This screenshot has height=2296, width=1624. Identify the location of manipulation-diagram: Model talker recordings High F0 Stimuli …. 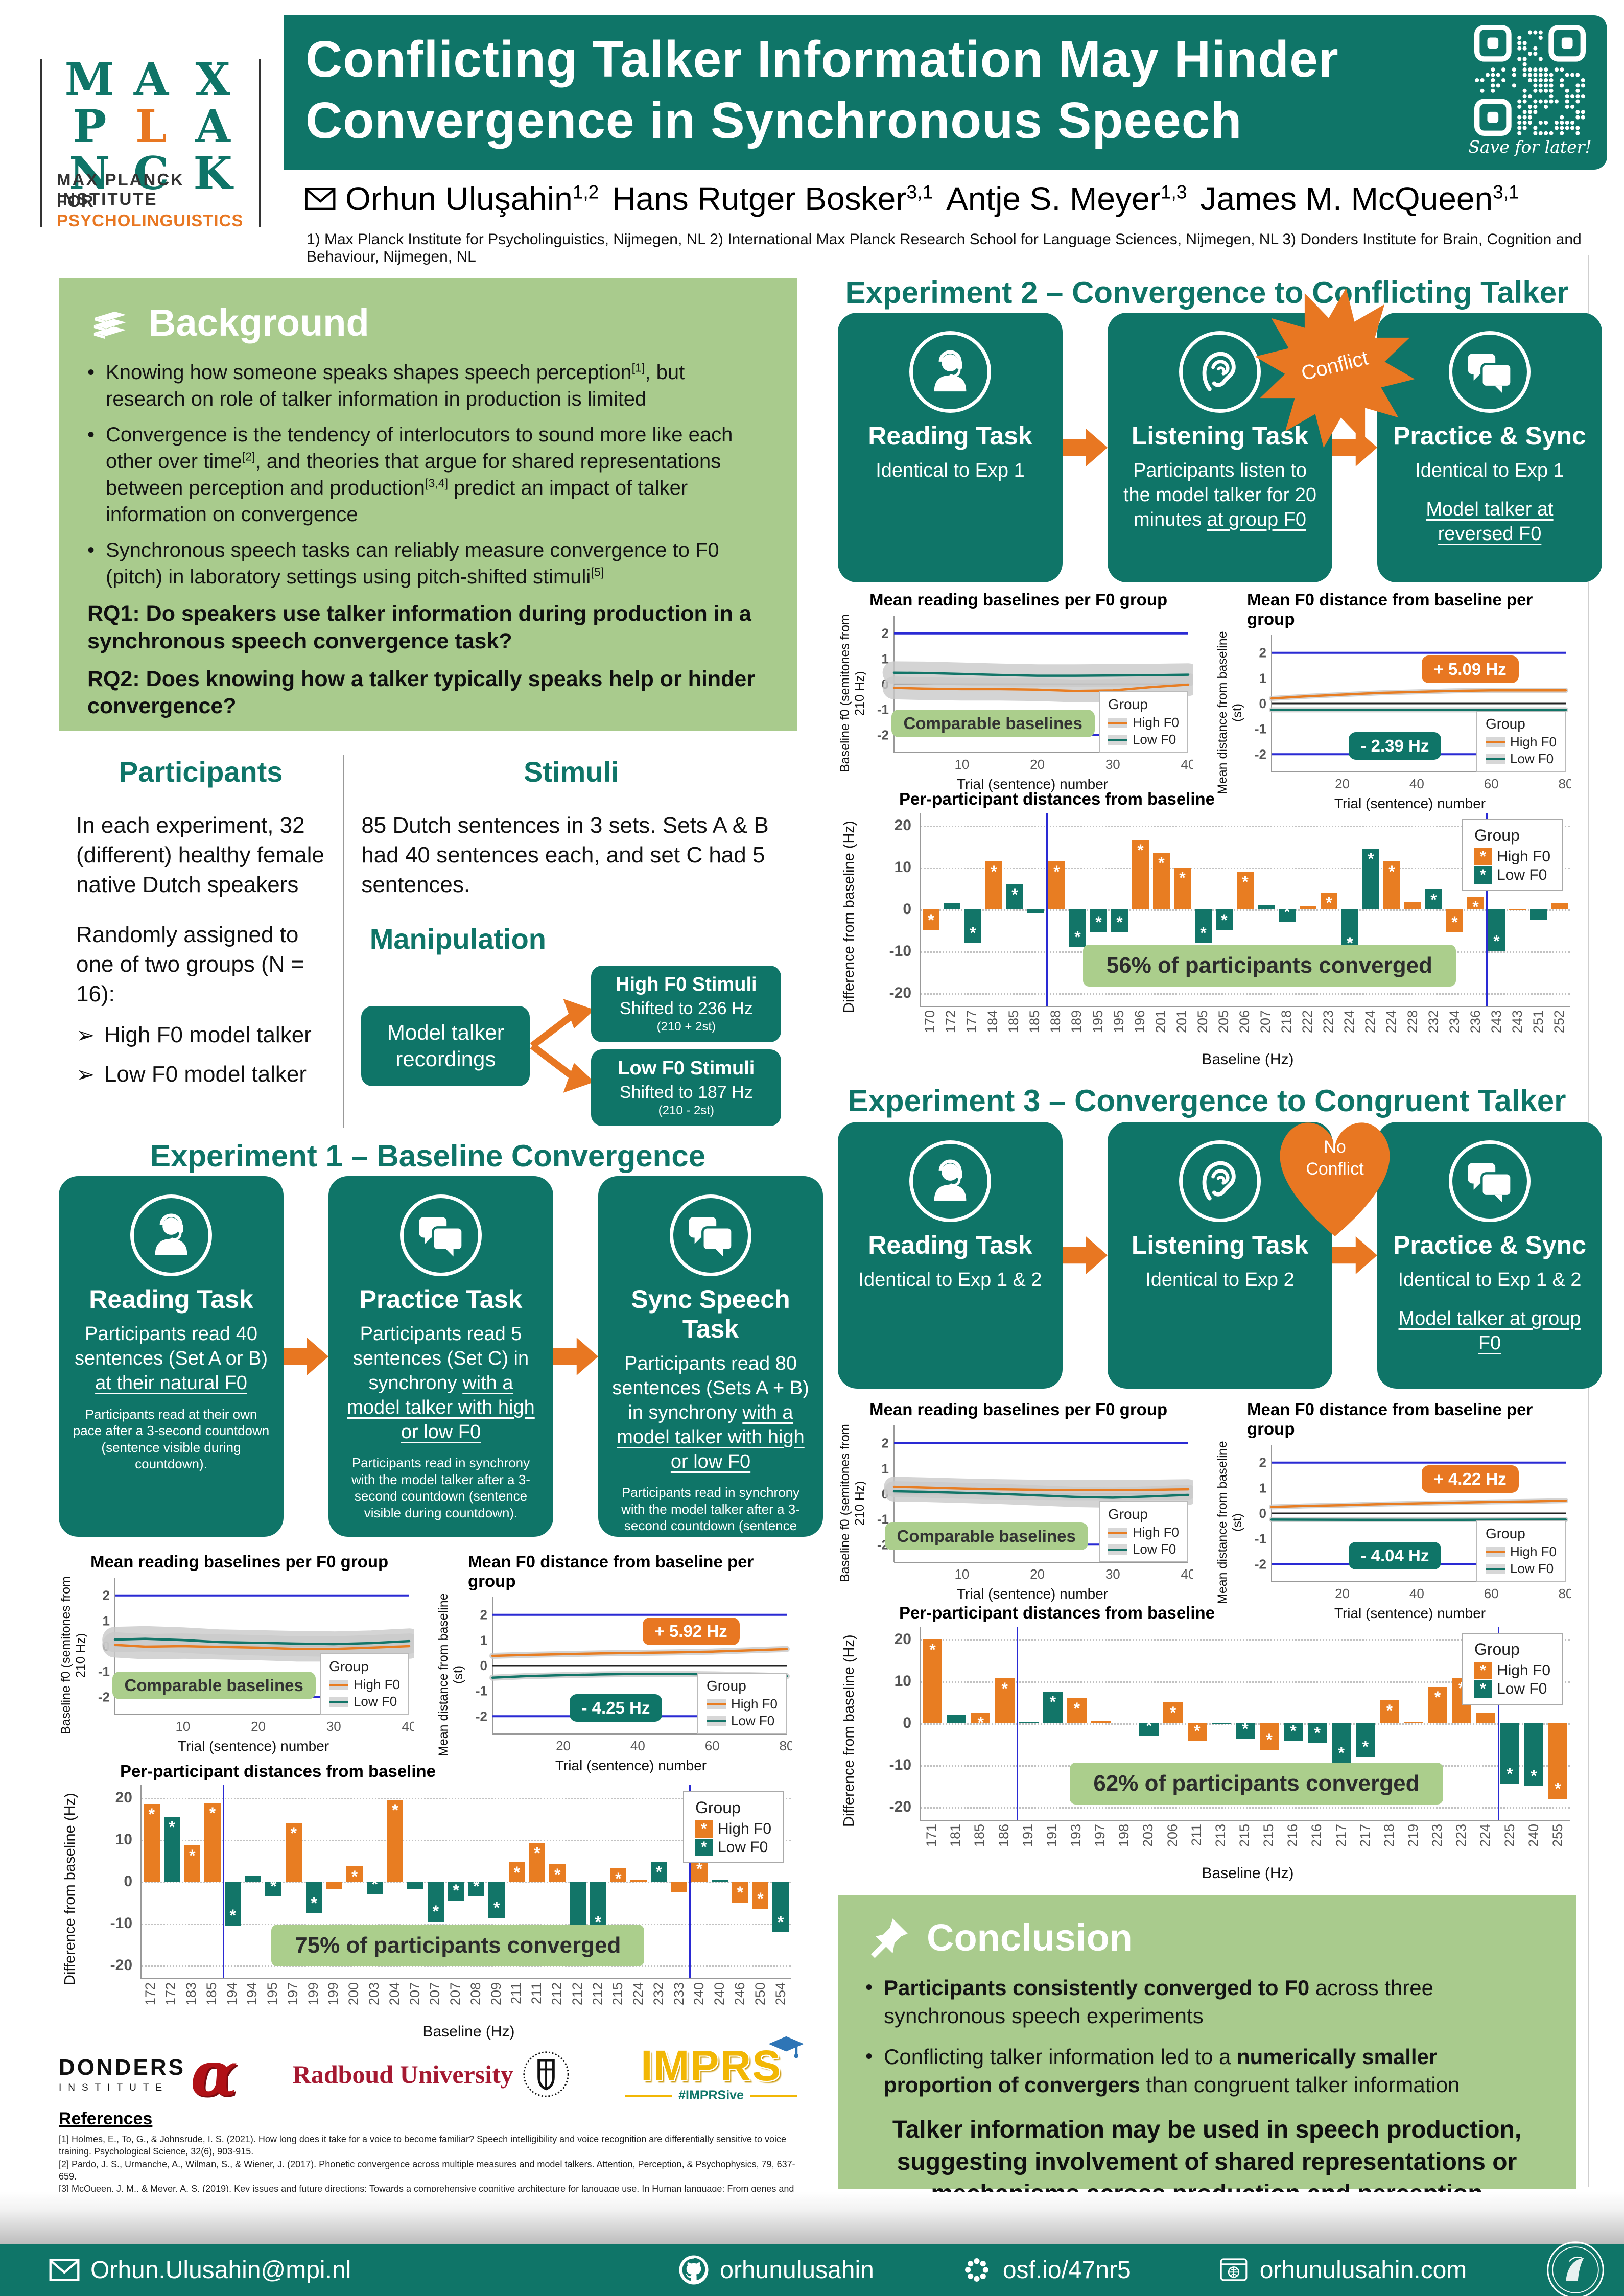
(571, 1046).